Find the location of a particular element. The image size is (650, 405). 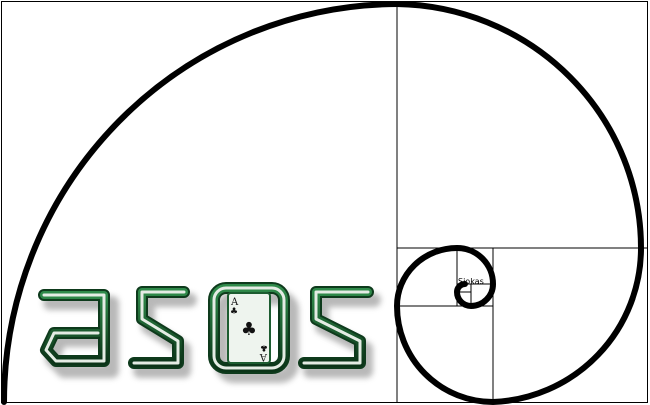

club-icon-small-top: ♣ is located at coordinates (234, 312).